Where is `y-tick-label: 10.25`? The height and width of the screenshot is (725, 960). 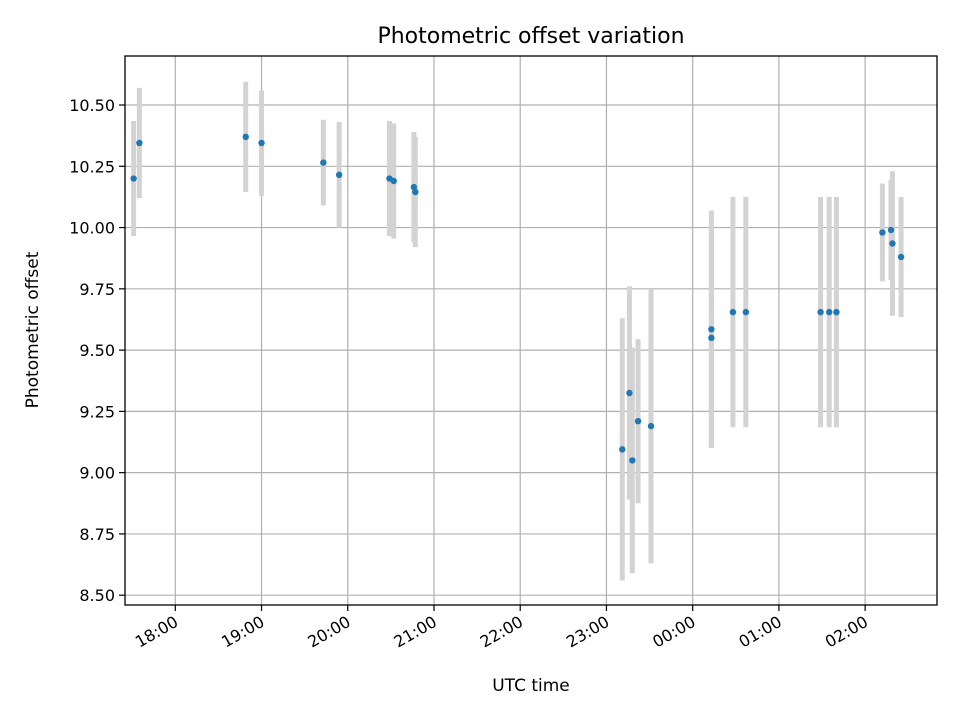
y-tick-label: 10.25 is located at coordinates (92, 166).